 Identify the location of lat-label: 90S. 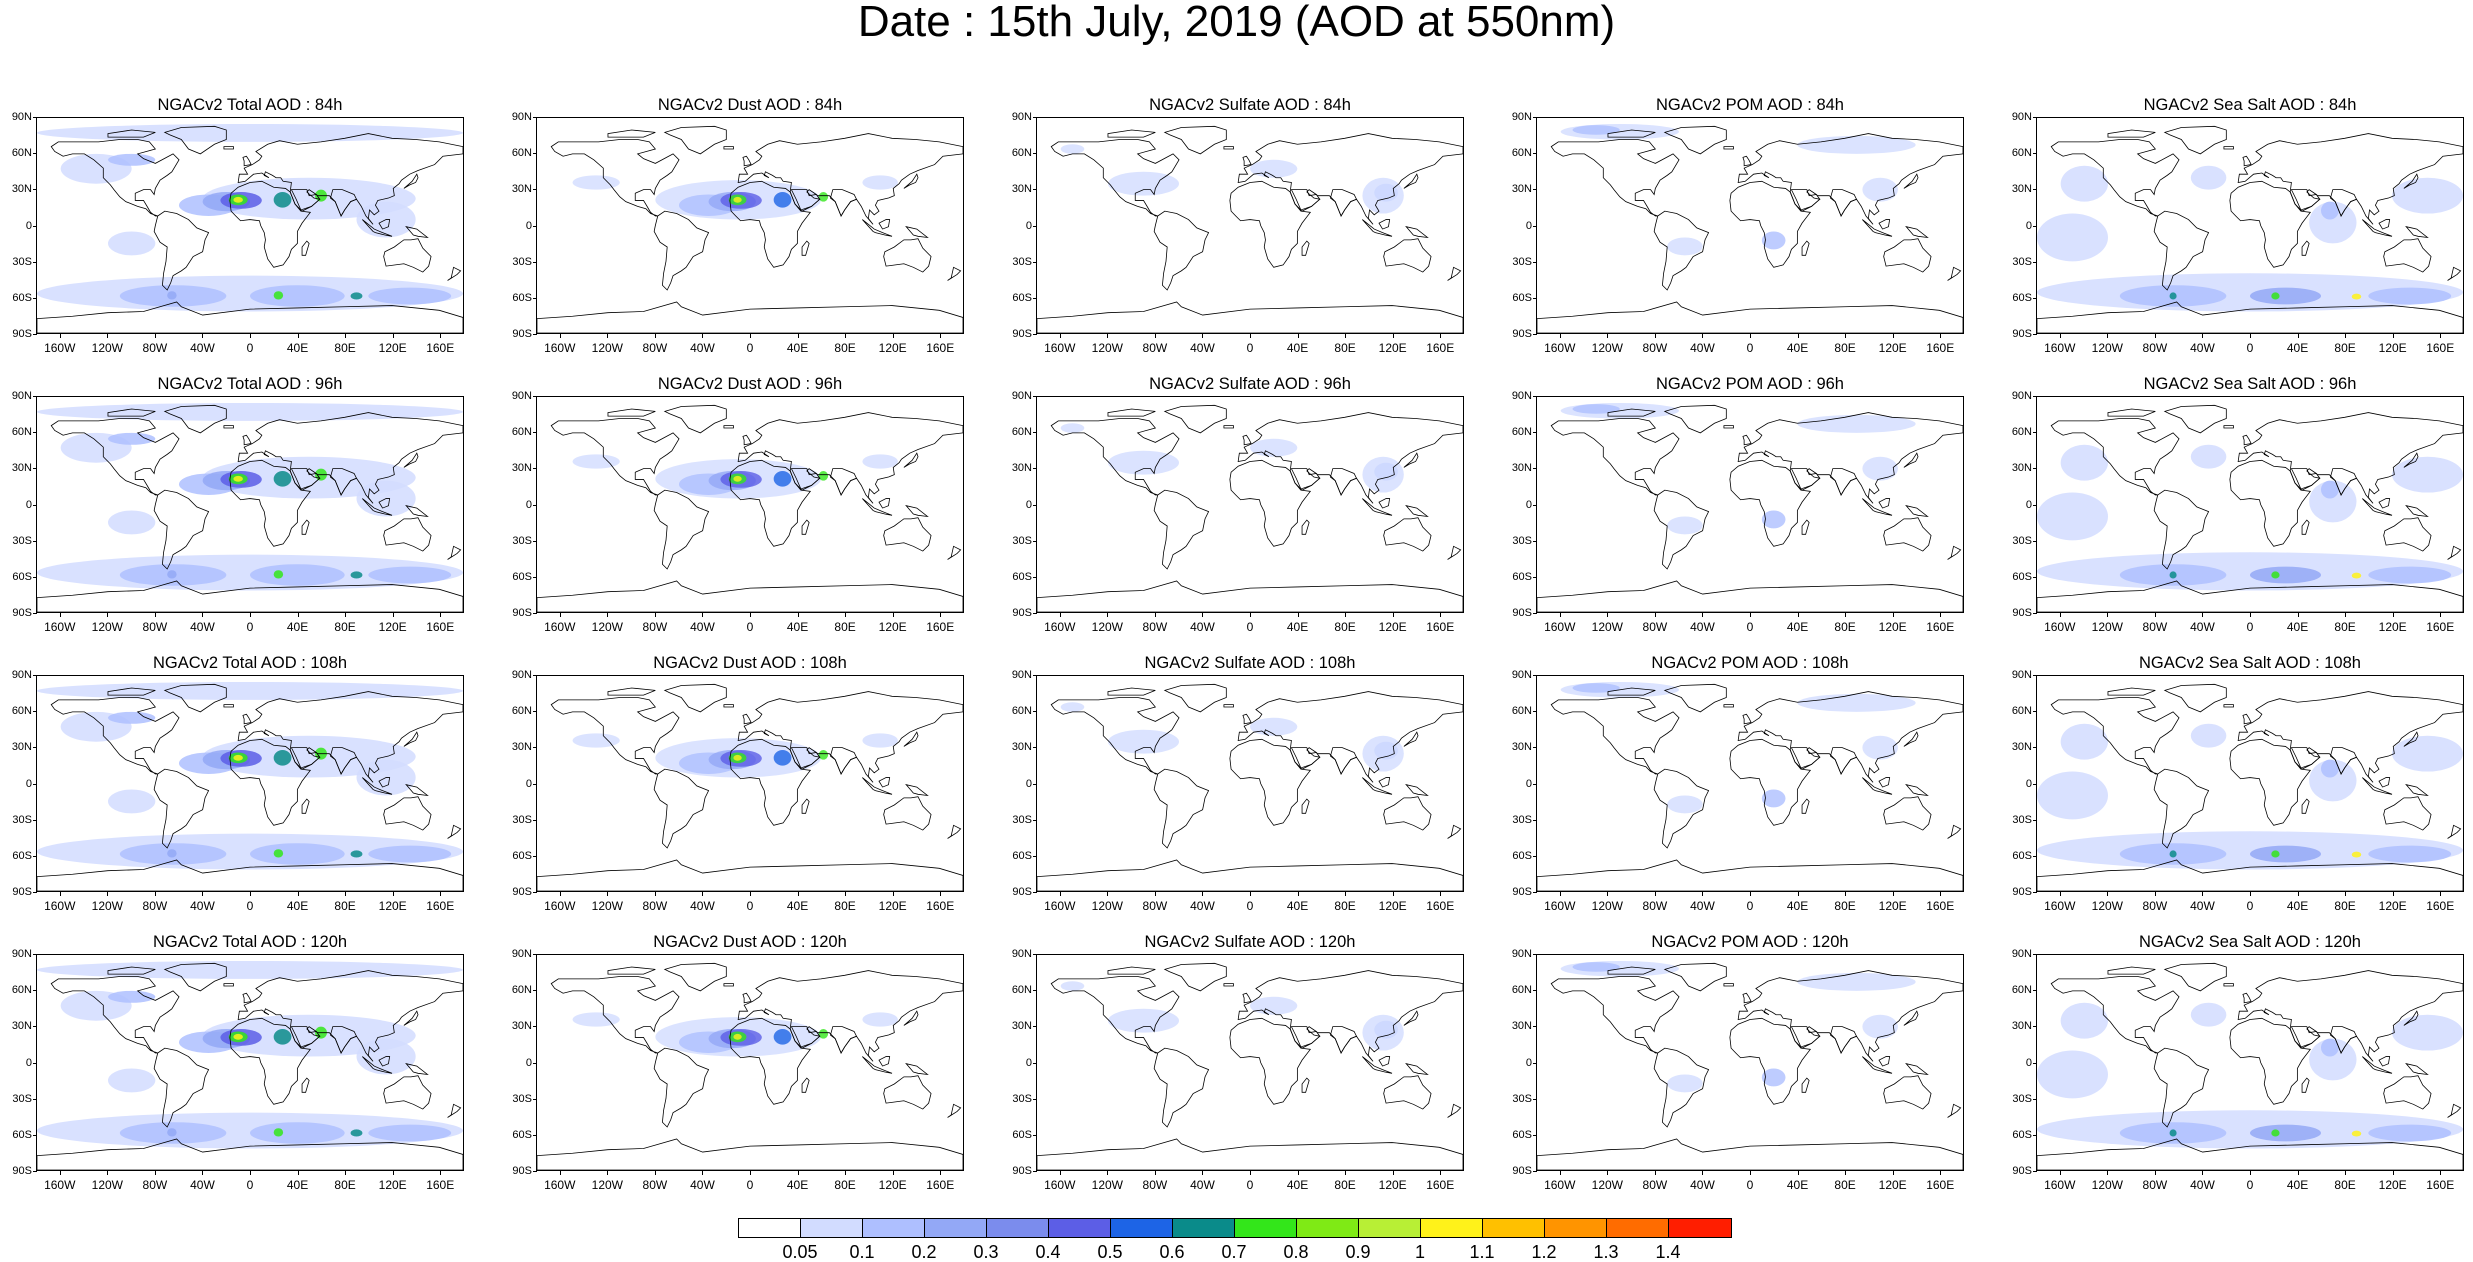
(22, 892).